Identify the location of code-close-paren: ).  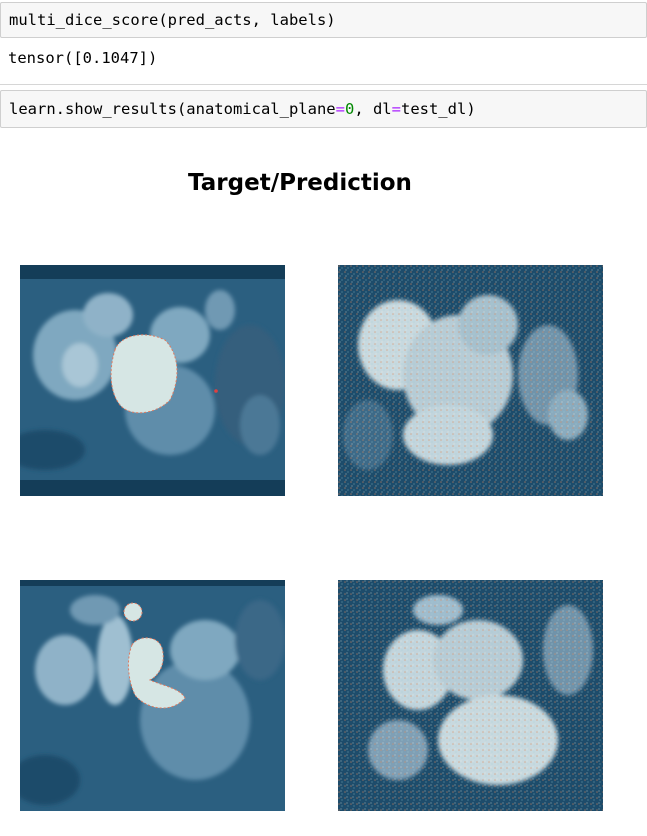
(471, 109).